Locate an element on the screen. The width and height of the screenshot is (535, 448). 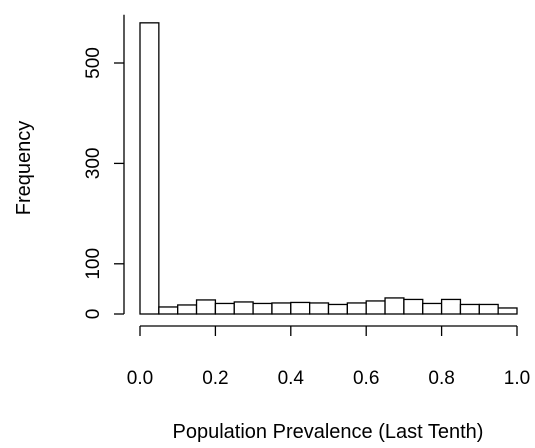
x-tick-label: 0.2 is located at coordinates (215, 378).